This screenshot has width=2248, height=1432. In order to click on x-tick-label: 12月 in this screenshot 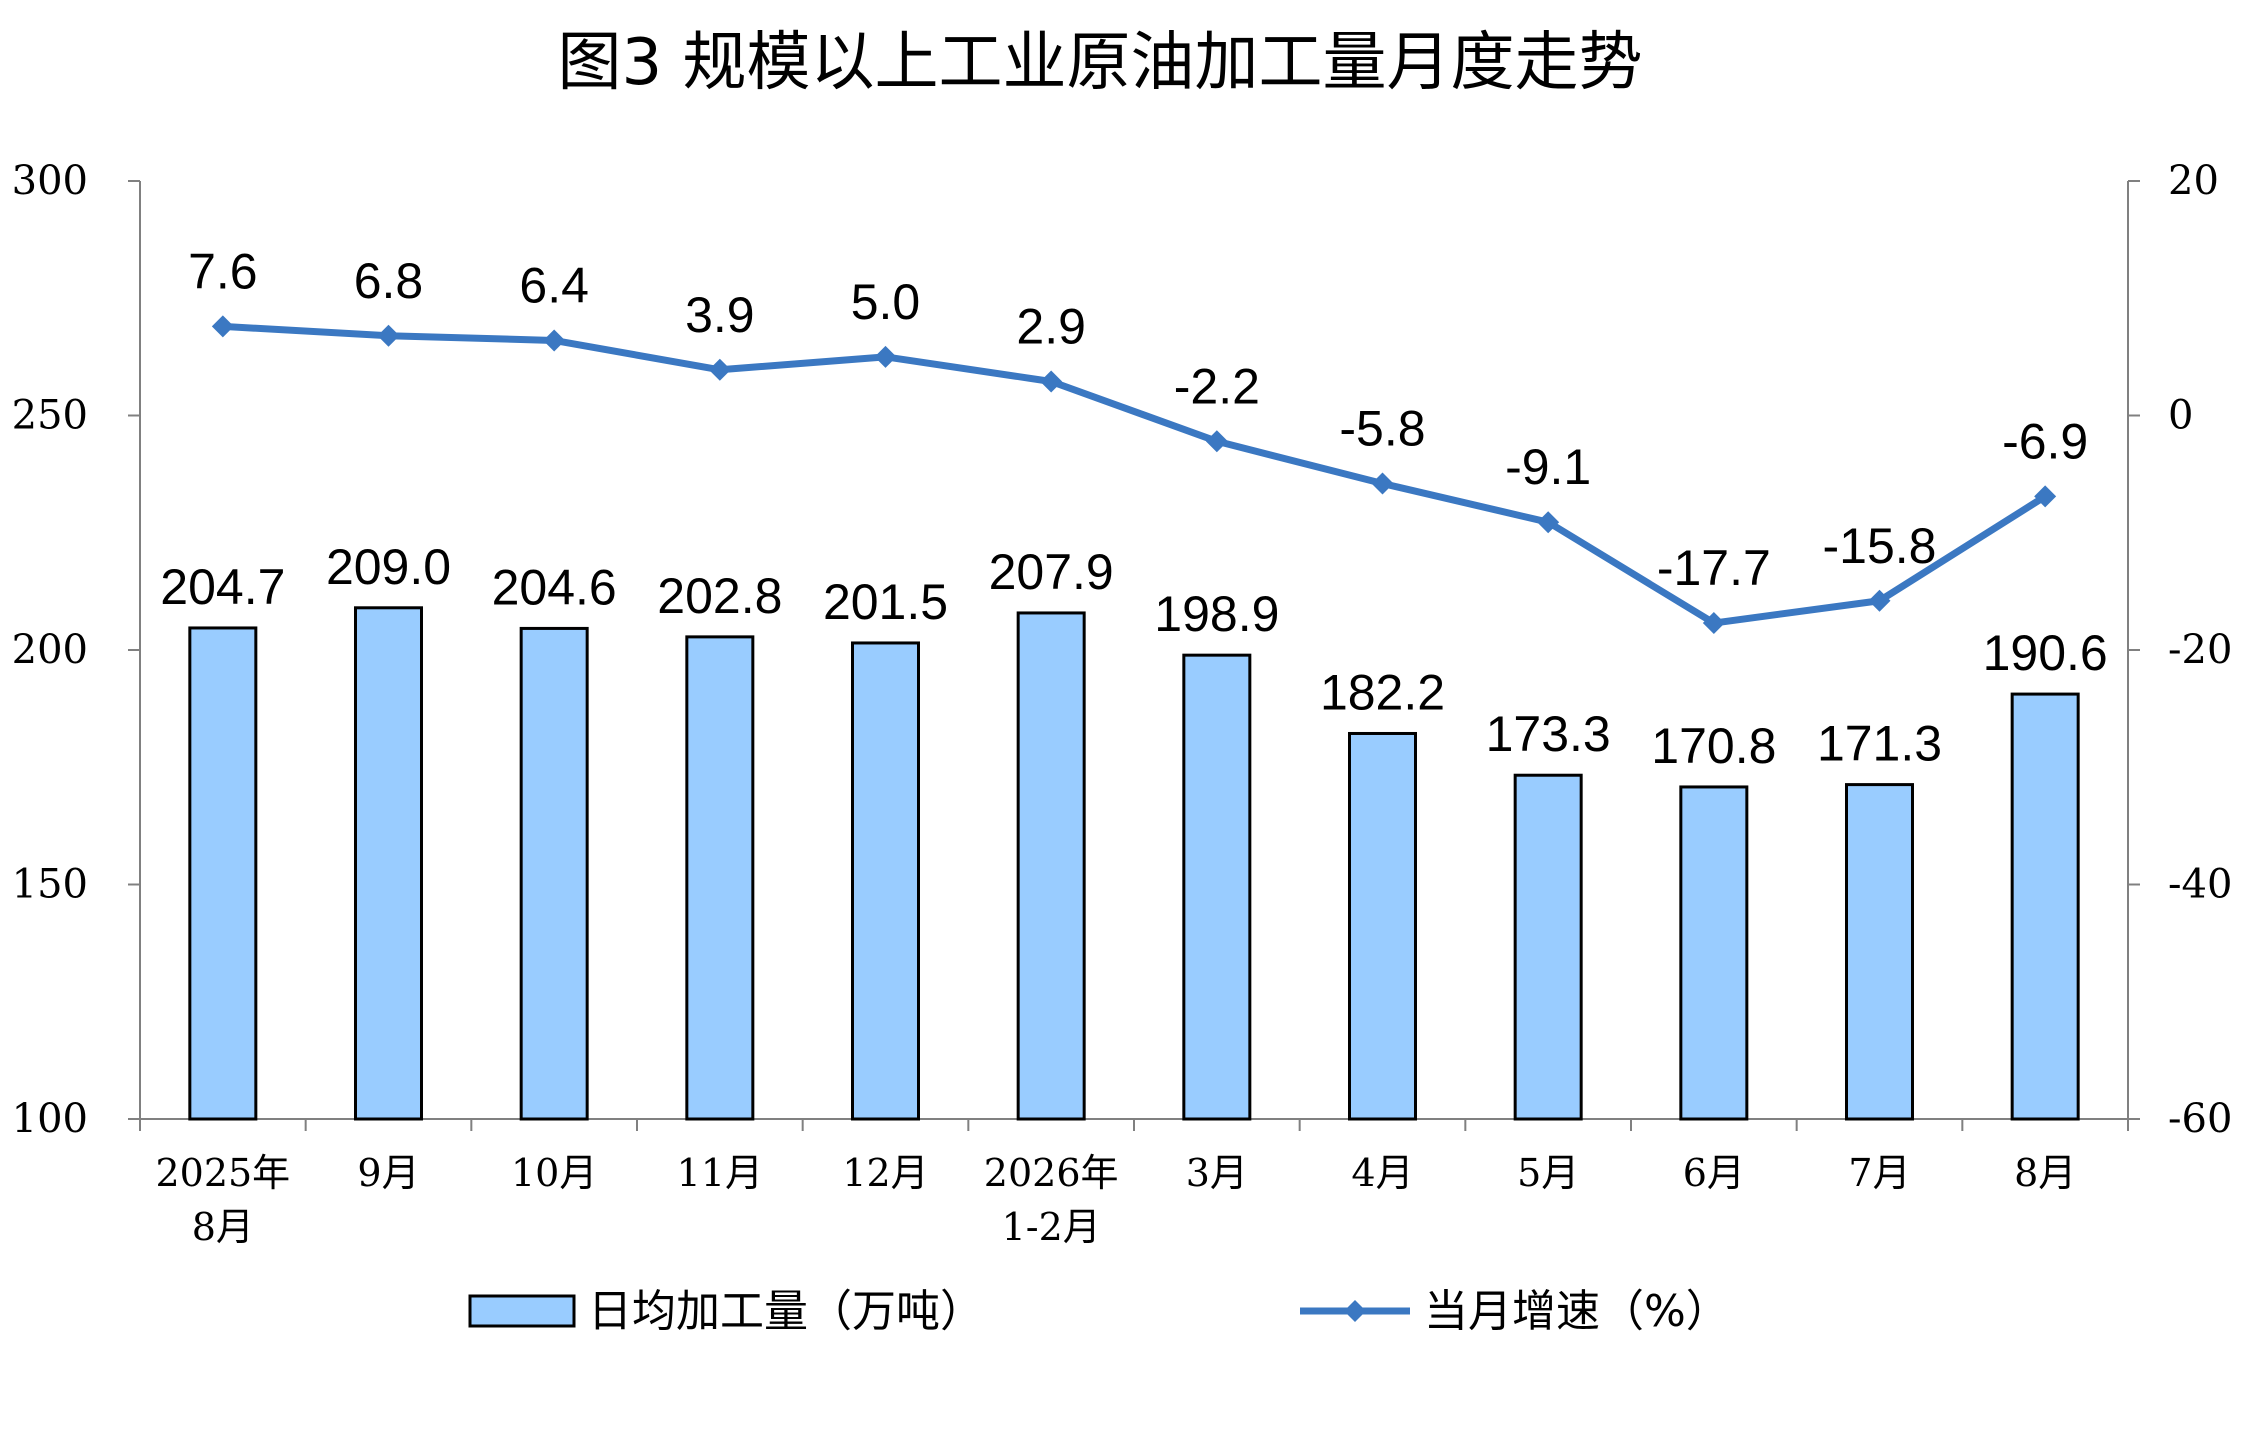, I will do `click(885, 1173)`.